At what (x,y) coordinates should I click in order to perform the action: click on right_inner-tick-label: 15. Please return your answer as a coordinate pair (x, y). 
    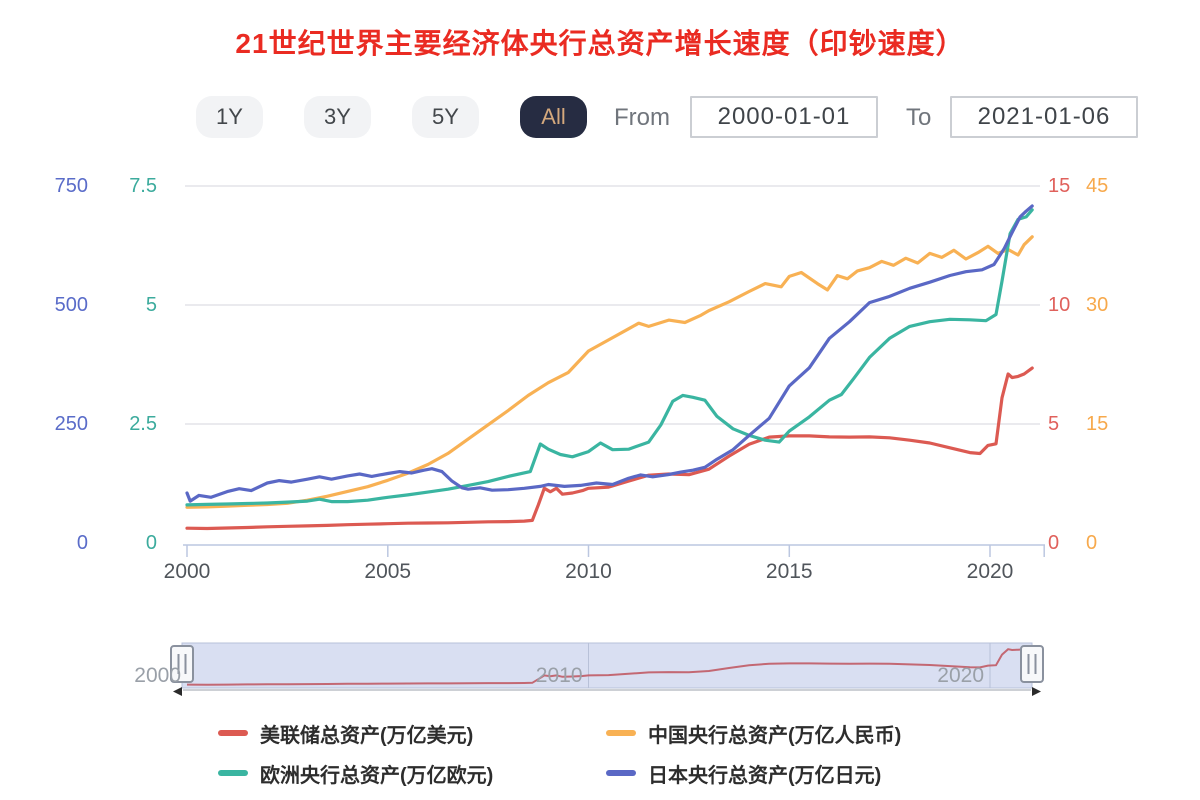
    Looking at the image, I should click on (1059, 186).